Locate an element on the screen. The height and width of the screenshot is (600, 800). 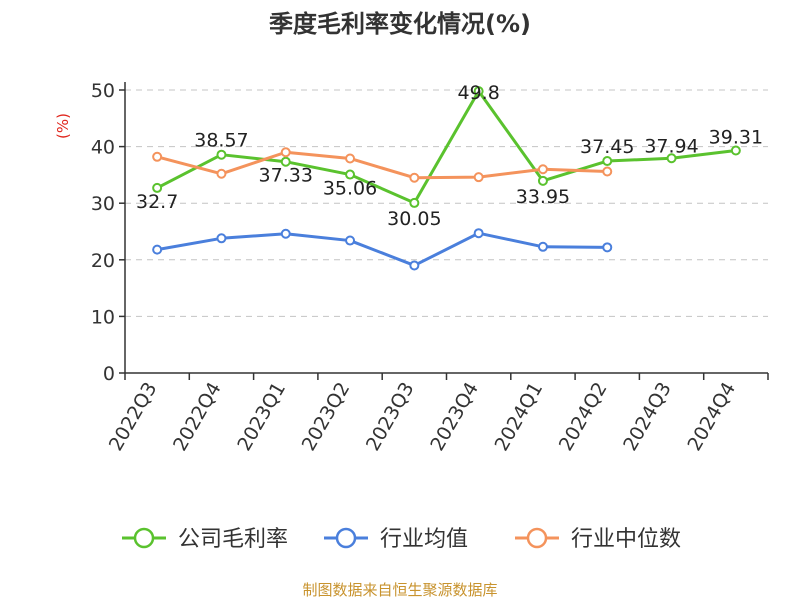
series-2-point-2023Q3 is located at coordinates (414, 177).